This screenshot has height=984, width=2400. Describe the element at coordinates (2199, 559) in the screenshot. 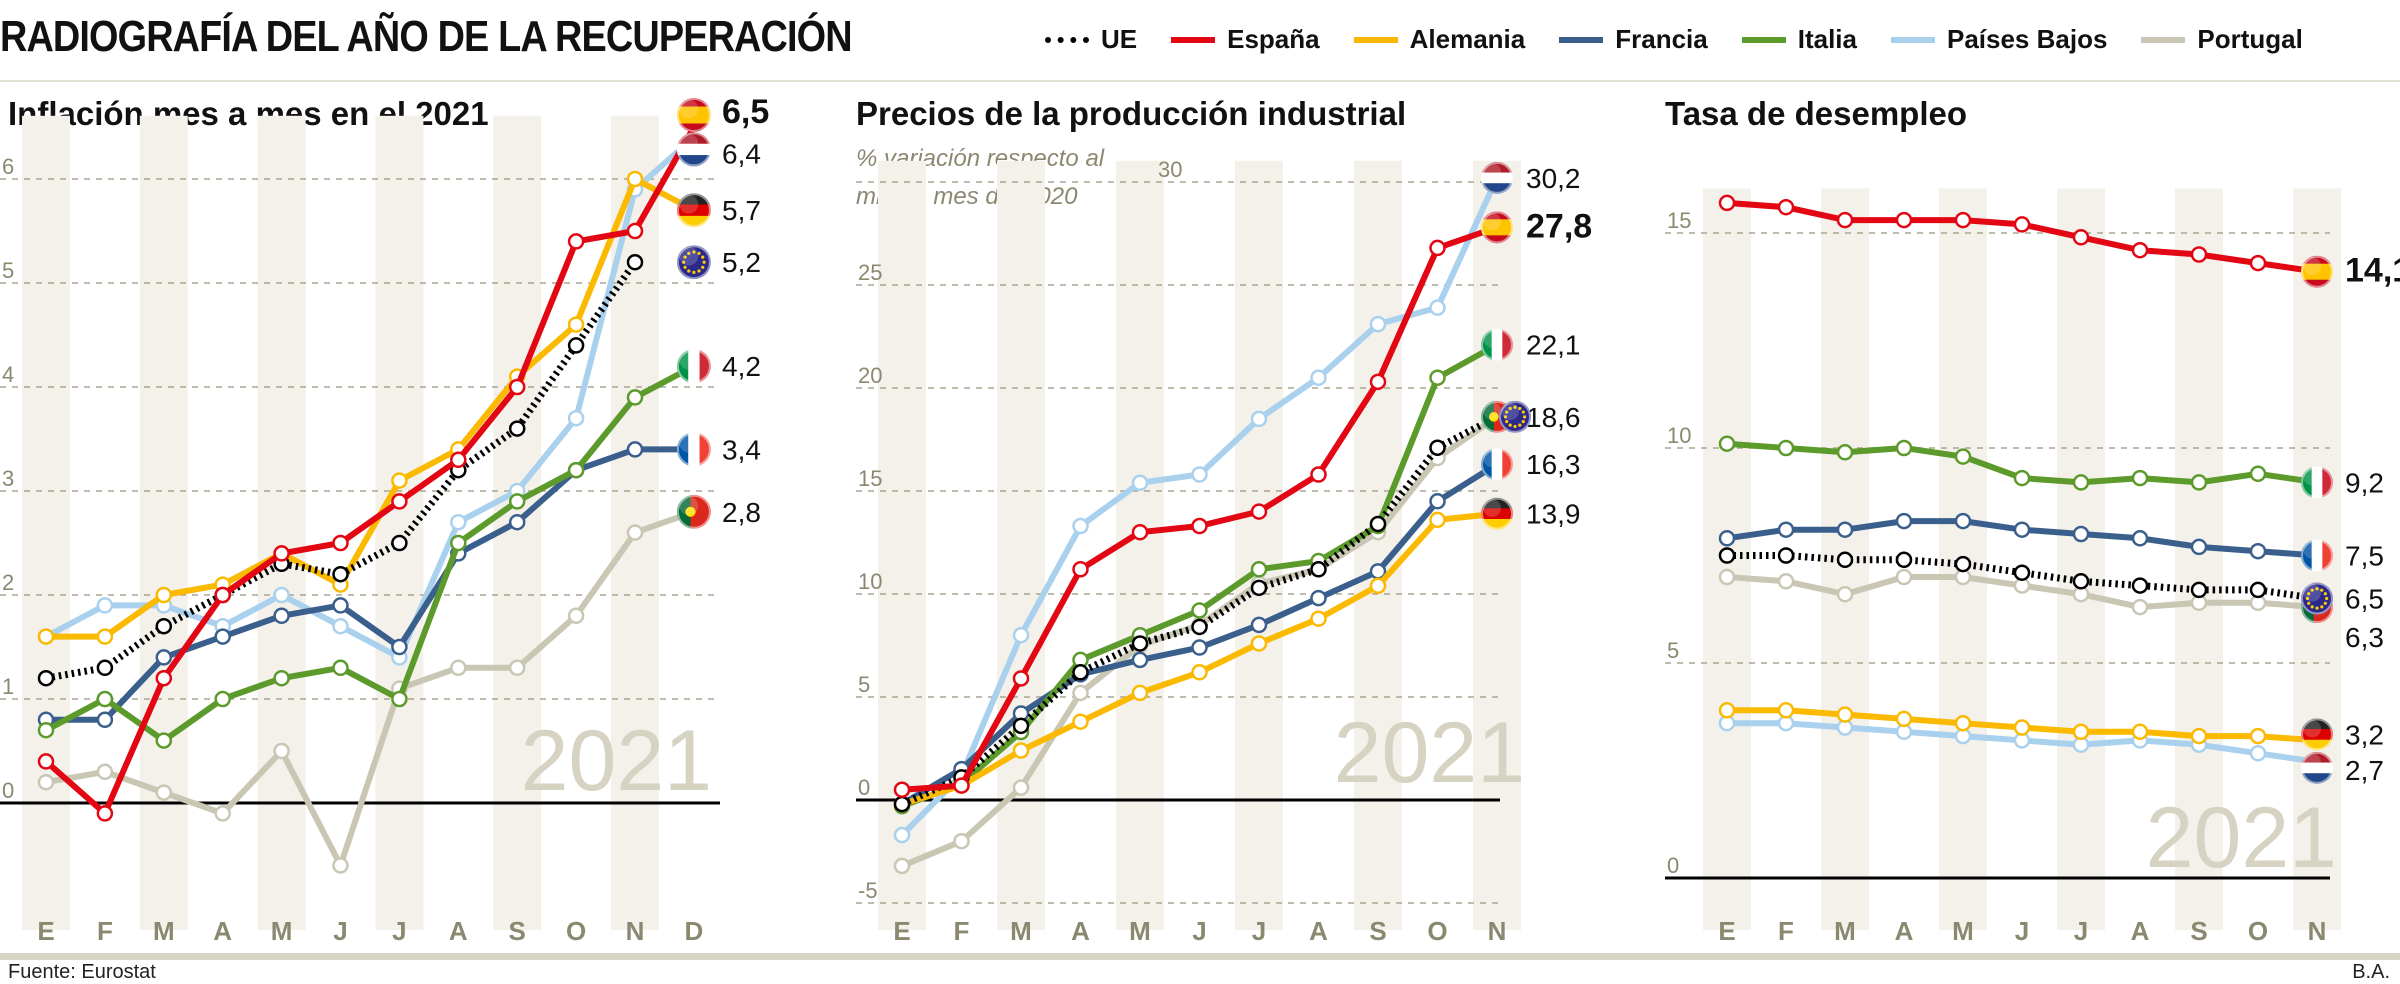

I see `month-column-shade` at that location.